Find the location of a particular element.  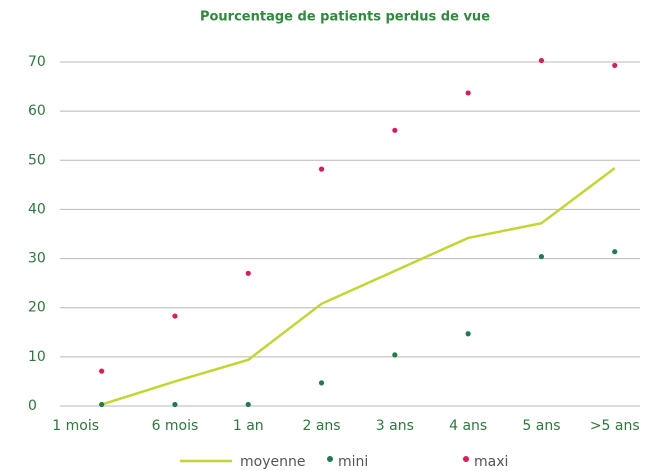

y-tick-label: 60 is located at coordinates (37, 111).